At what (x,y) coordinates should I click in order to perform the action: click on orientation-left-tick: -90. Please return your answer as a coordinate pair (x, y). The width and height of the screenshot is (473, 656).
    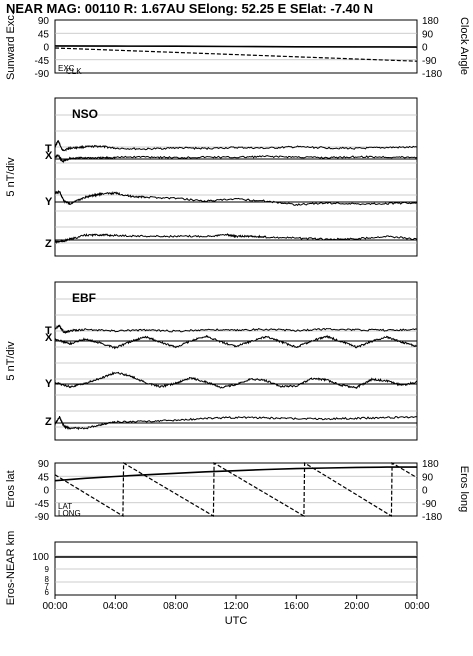
    Looking at the image, I should click on (42, 74).